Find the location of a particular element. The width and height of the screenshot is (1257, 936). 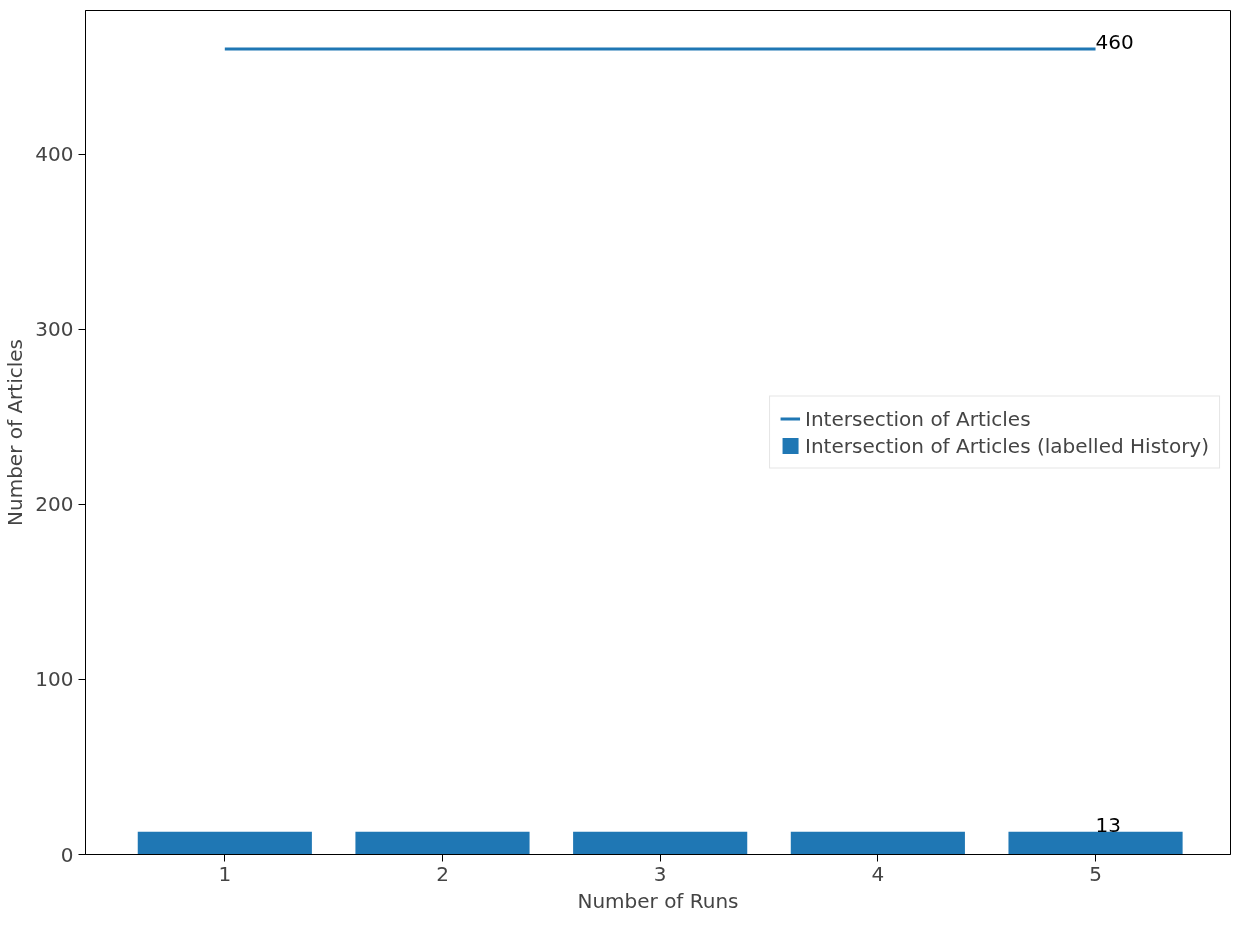

data-label: 13 is located at coordinates (1108, 824).